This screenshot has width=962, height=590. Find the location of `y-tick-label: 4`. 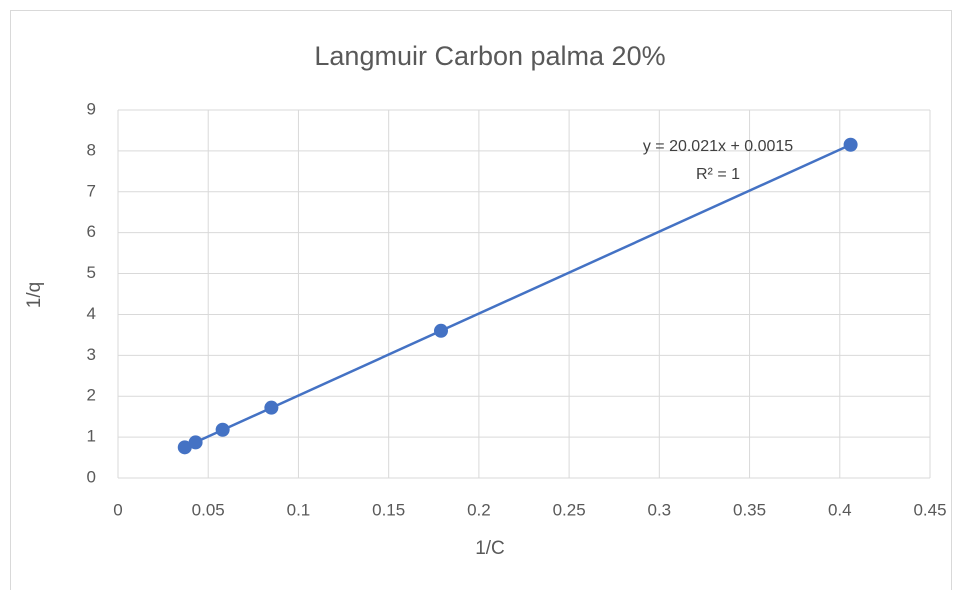

y-tick-label: 4 is located at coordinates (91, 313).